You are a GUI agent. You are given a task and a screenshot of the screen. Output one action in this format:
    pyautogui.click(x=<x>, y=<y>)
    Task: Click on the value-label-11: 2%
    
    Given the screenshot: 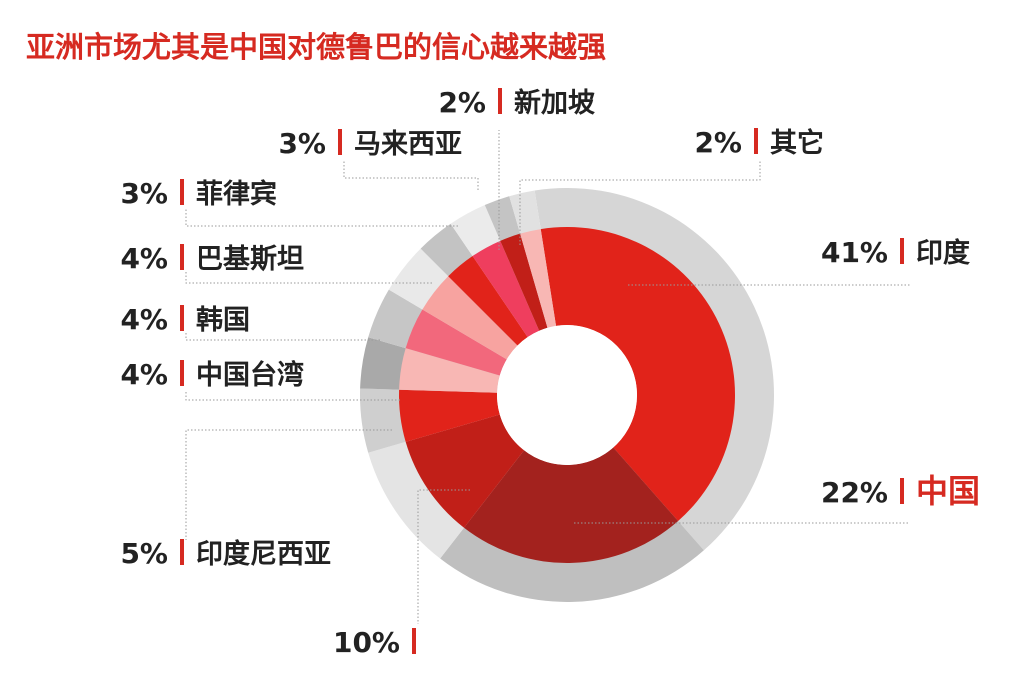 What is the action you would take?
    pyautogui.click(x=718, y=142)
    